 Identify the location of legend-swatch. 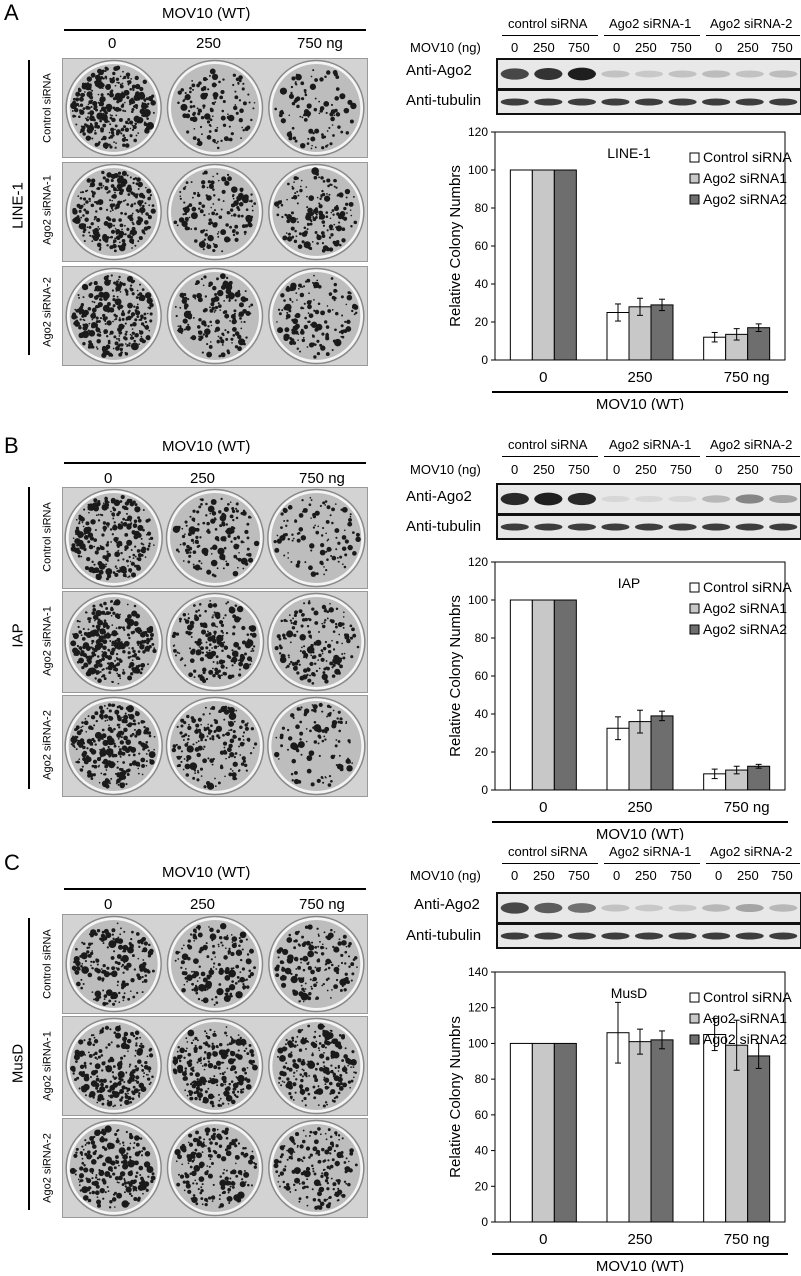
(694, 178).